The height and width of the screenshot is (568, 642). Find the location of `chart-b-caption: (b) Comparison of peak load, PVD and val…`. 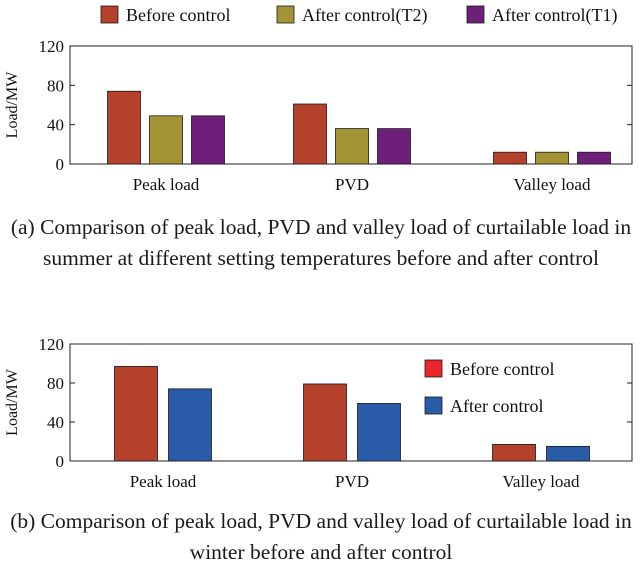

chart-b-caption: (b) Comparison of peak load, PVD and val… is located at coordinates (321, 536).